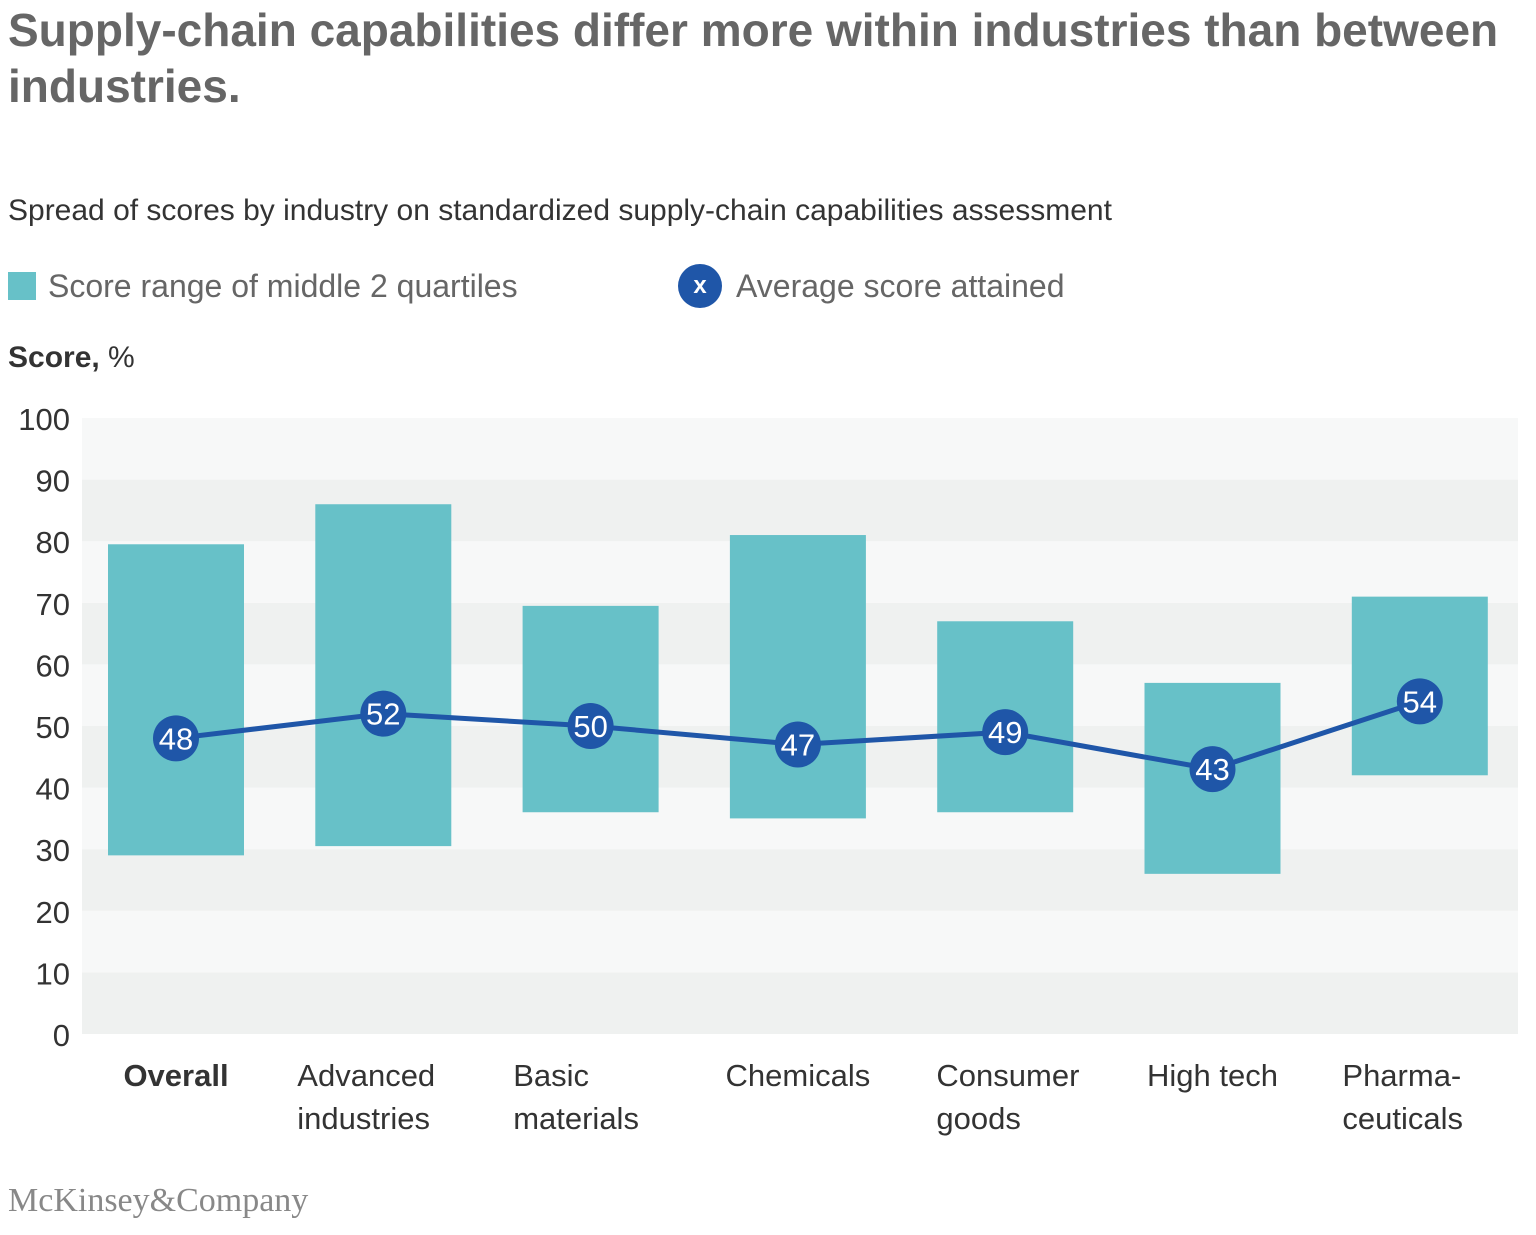  Describe the element at coordinates (363, 1118) in the screenshot. I see `category-label: industries` at that location.